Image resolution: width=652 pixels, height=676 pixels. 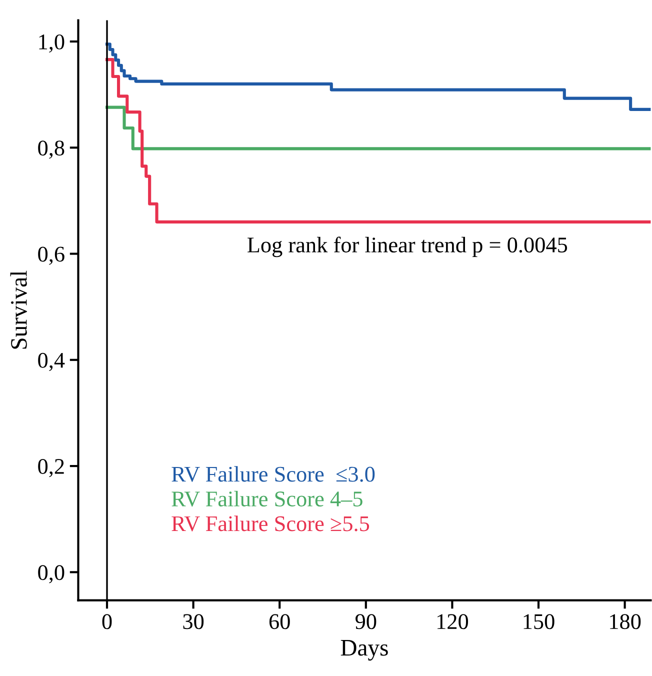 What do you see at coordinates (279, 622) in the screenshot?
I see `x-tick-label: 60` at bounding box center [279, 622].